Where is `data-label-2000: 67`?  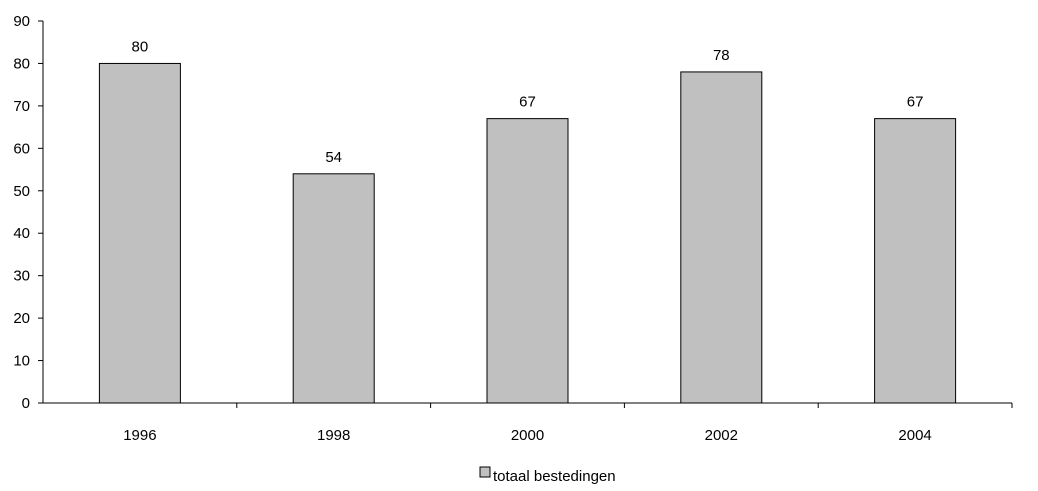
data-label-2000: 67 is located at coordinates (527, 102).